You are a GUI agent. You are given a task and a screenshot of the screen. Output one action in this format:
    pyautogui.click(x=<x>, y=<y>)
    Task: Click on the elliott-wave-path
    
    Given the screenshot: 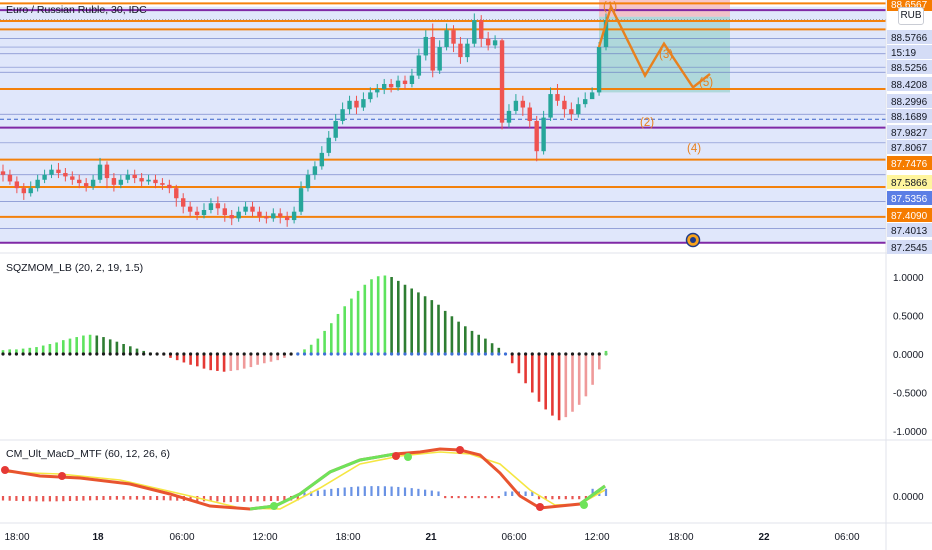 What is the action you would take?
    pyautogui.click(x=654, y=46)
    